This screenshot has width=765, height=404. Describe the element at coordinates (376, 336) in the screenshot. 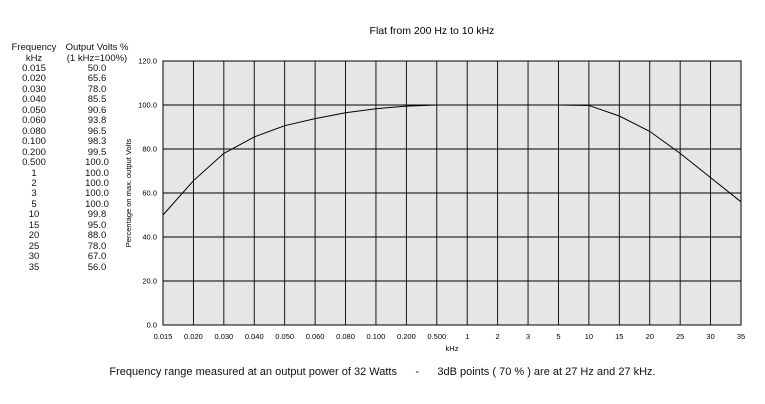

I see `x-tick-label: 0.100` at that location.